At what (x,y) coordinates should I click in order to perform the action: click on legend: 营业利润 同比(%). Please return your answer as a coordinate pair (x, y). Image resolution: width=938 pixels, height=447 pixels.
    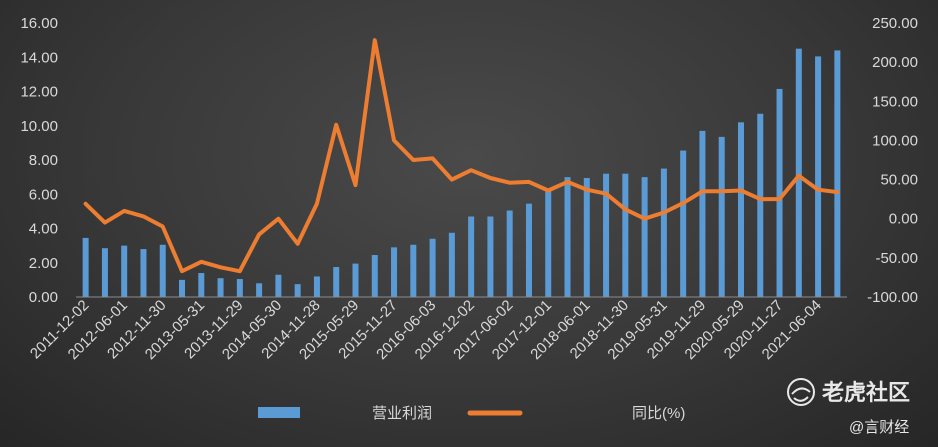
    Looking at the image, I should click on (471, 413).